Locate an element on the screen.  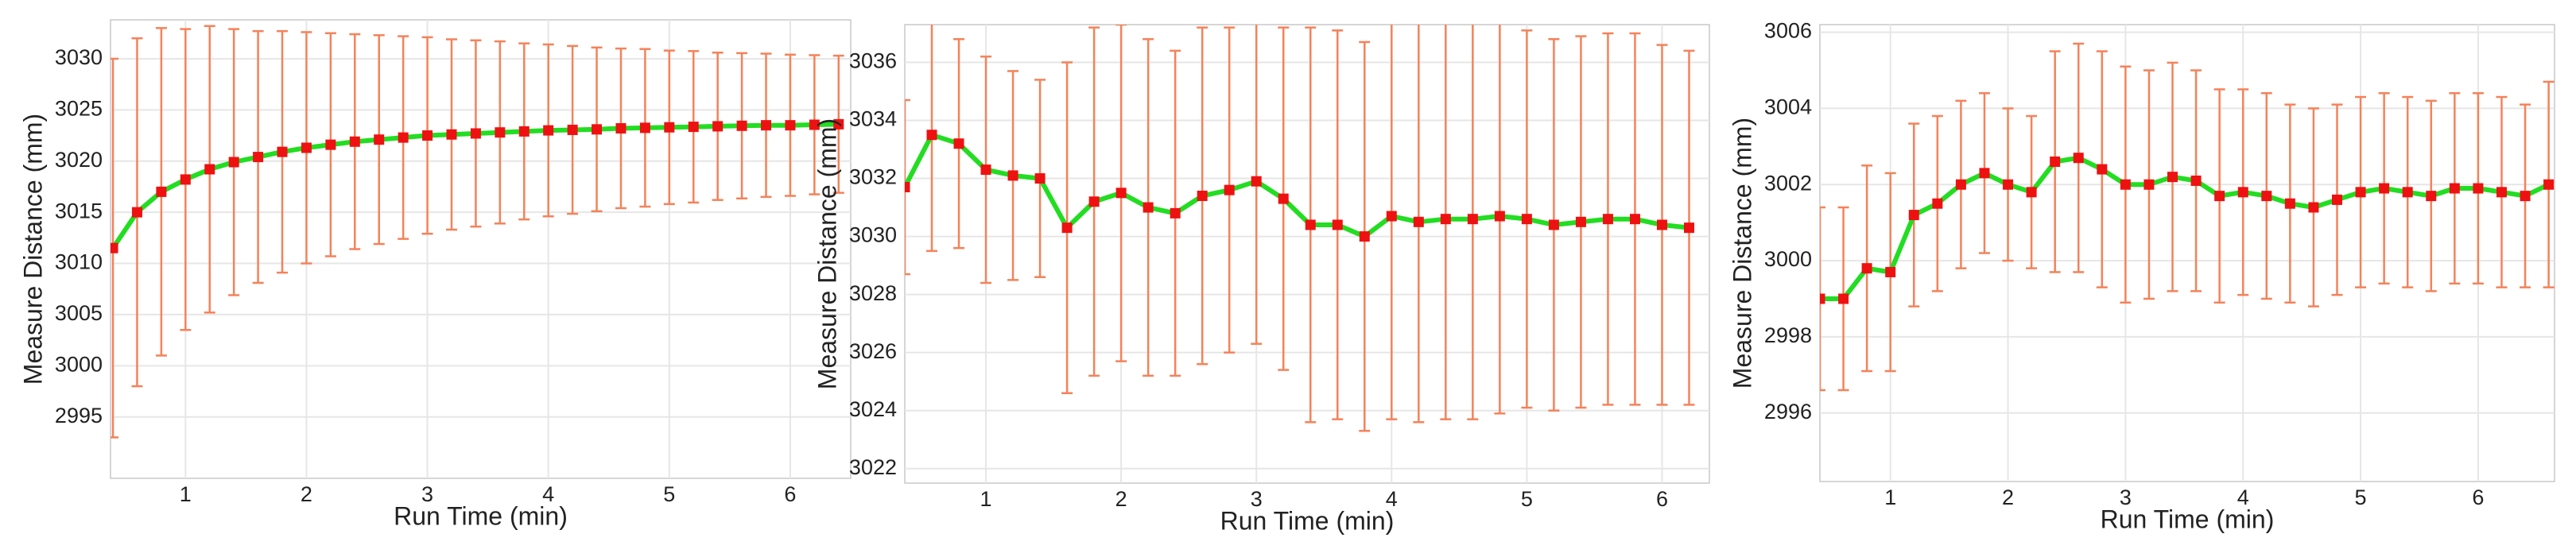
y-tick-label: 3015 is located at coordinates (79, 210).